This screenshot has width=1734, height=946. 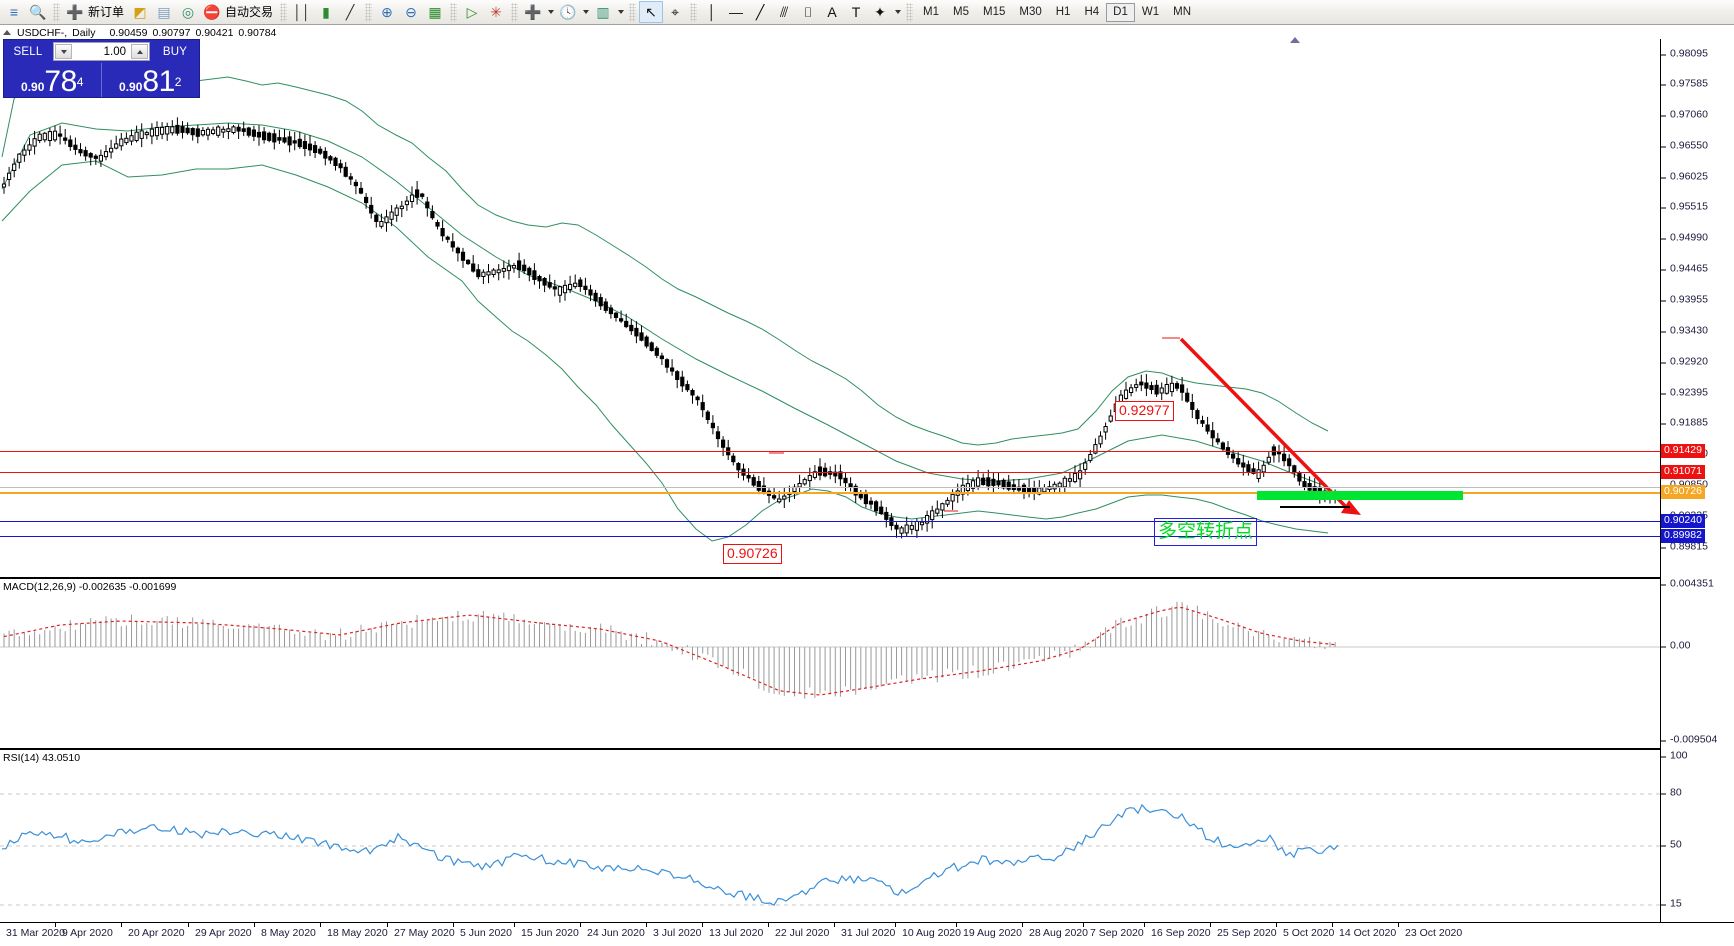 What do you see at coordinates (496, 12) in the screenshot?
I see `auto-scroll-icon: ✳` at bounding box center [496, 12].